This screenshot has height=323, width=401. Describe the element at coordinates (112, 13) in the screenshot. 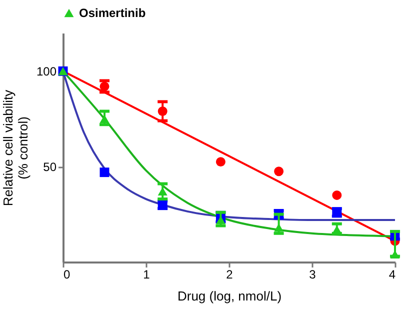

I see `legend-label: Osimertinib` at that location.